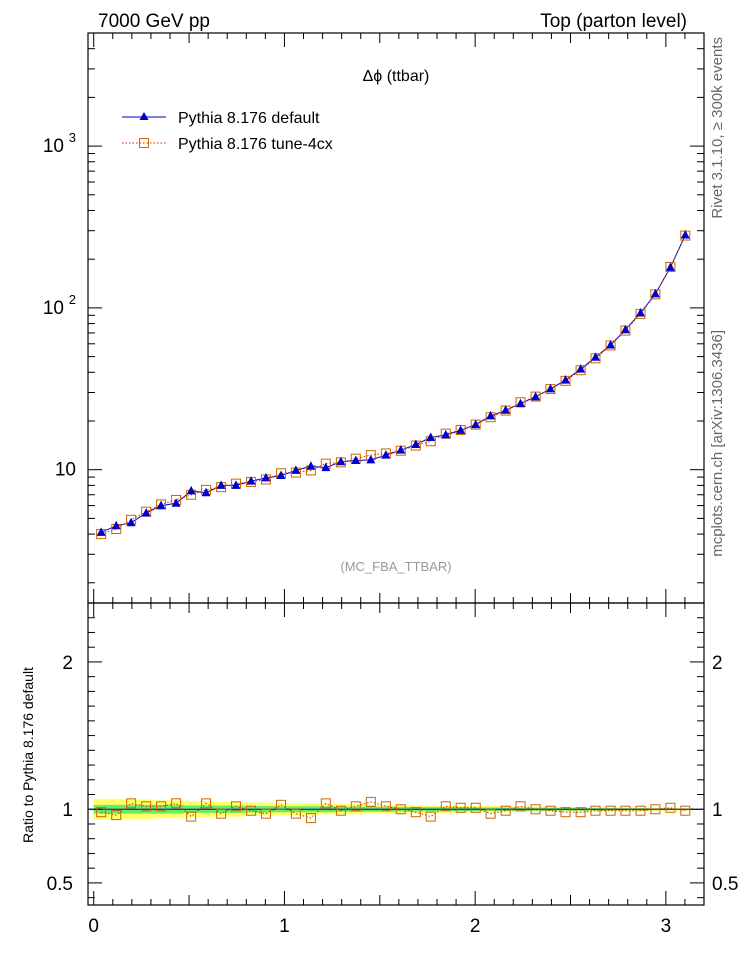  I want to click on ratio-y-tick-label-left: 1, so click(67, 810).